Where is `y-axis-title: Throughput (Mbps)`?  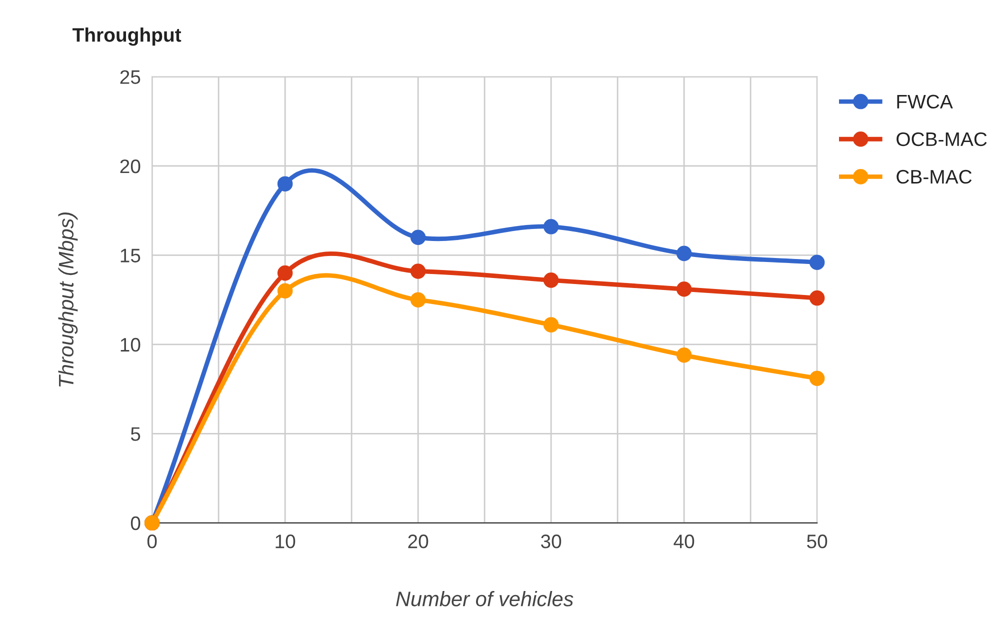 y-axis-title: Throughput (Mbps) is located at coordinates (68, 299).